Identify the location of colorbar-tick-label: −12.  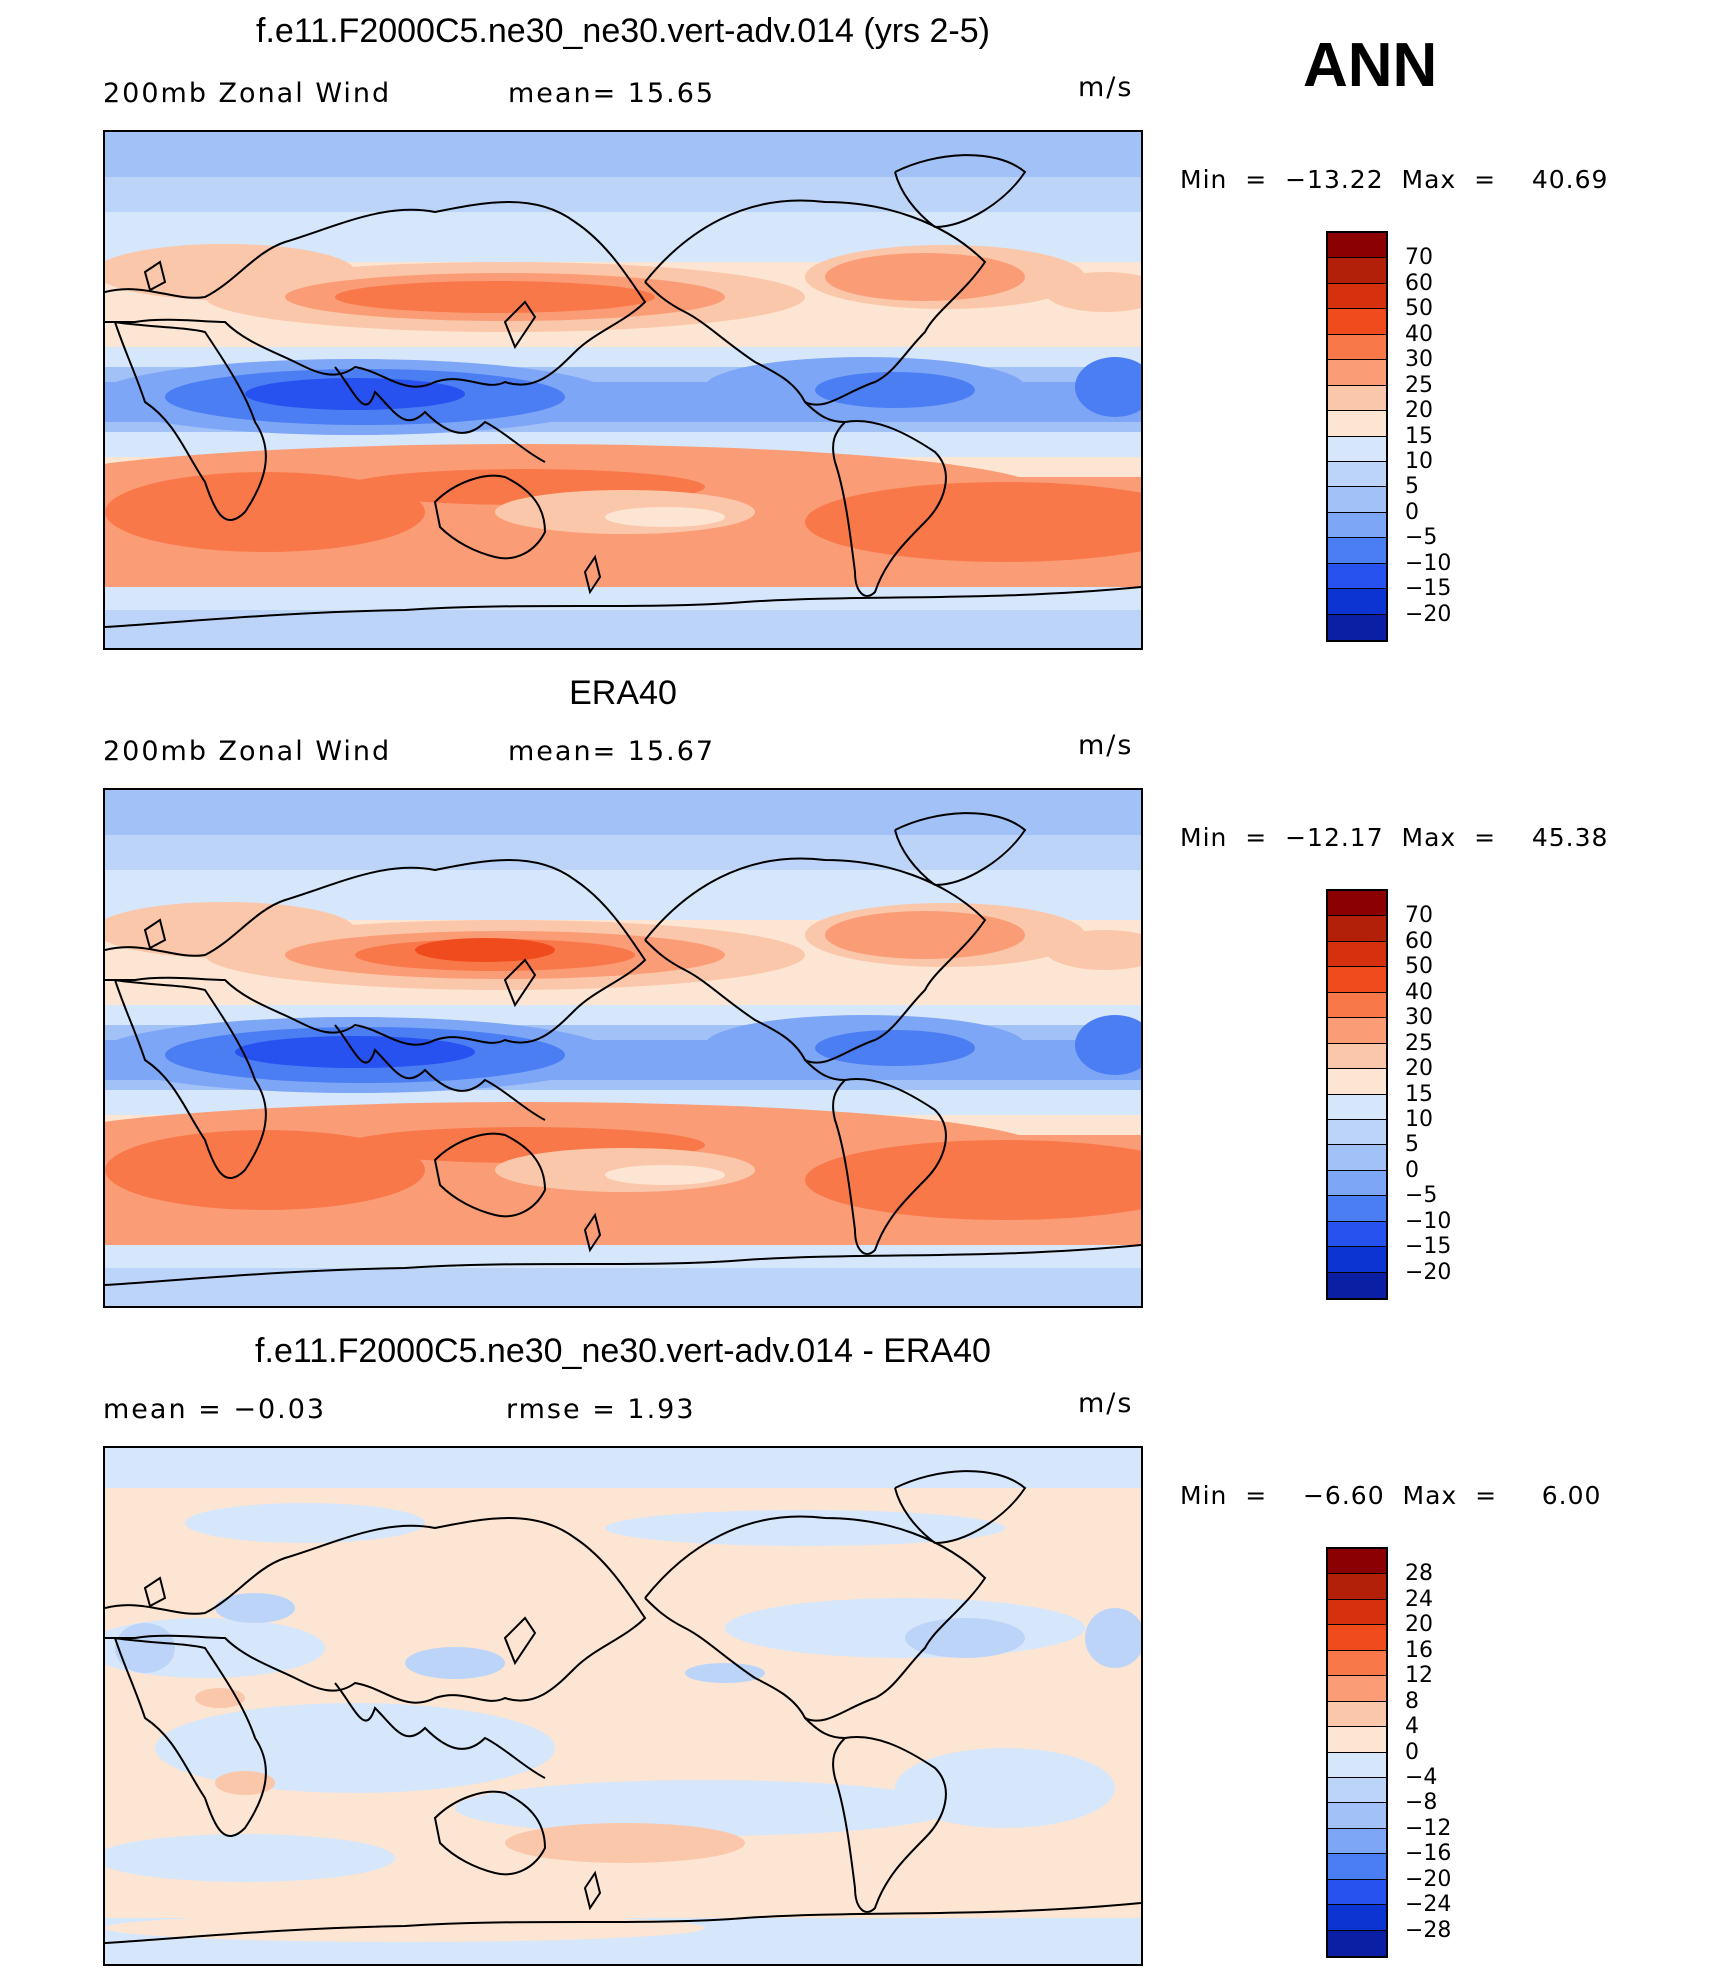
(1428, 1828).